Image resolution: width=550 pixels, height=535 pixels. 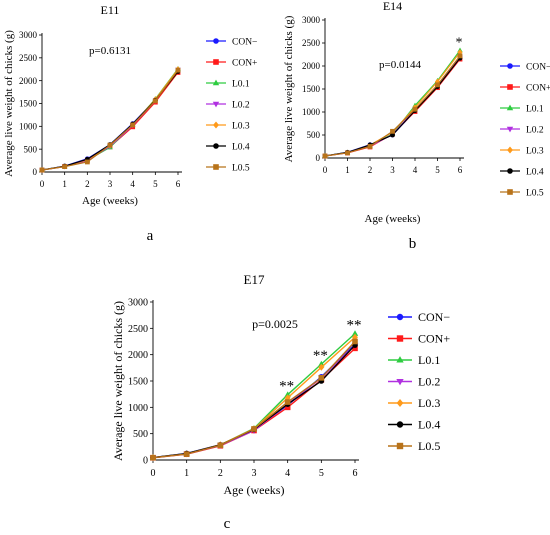 What do you see at coordinates (138, 408) in the screenshot?
I see `y-tick-label: 1000` at bounding box center [138, 408].